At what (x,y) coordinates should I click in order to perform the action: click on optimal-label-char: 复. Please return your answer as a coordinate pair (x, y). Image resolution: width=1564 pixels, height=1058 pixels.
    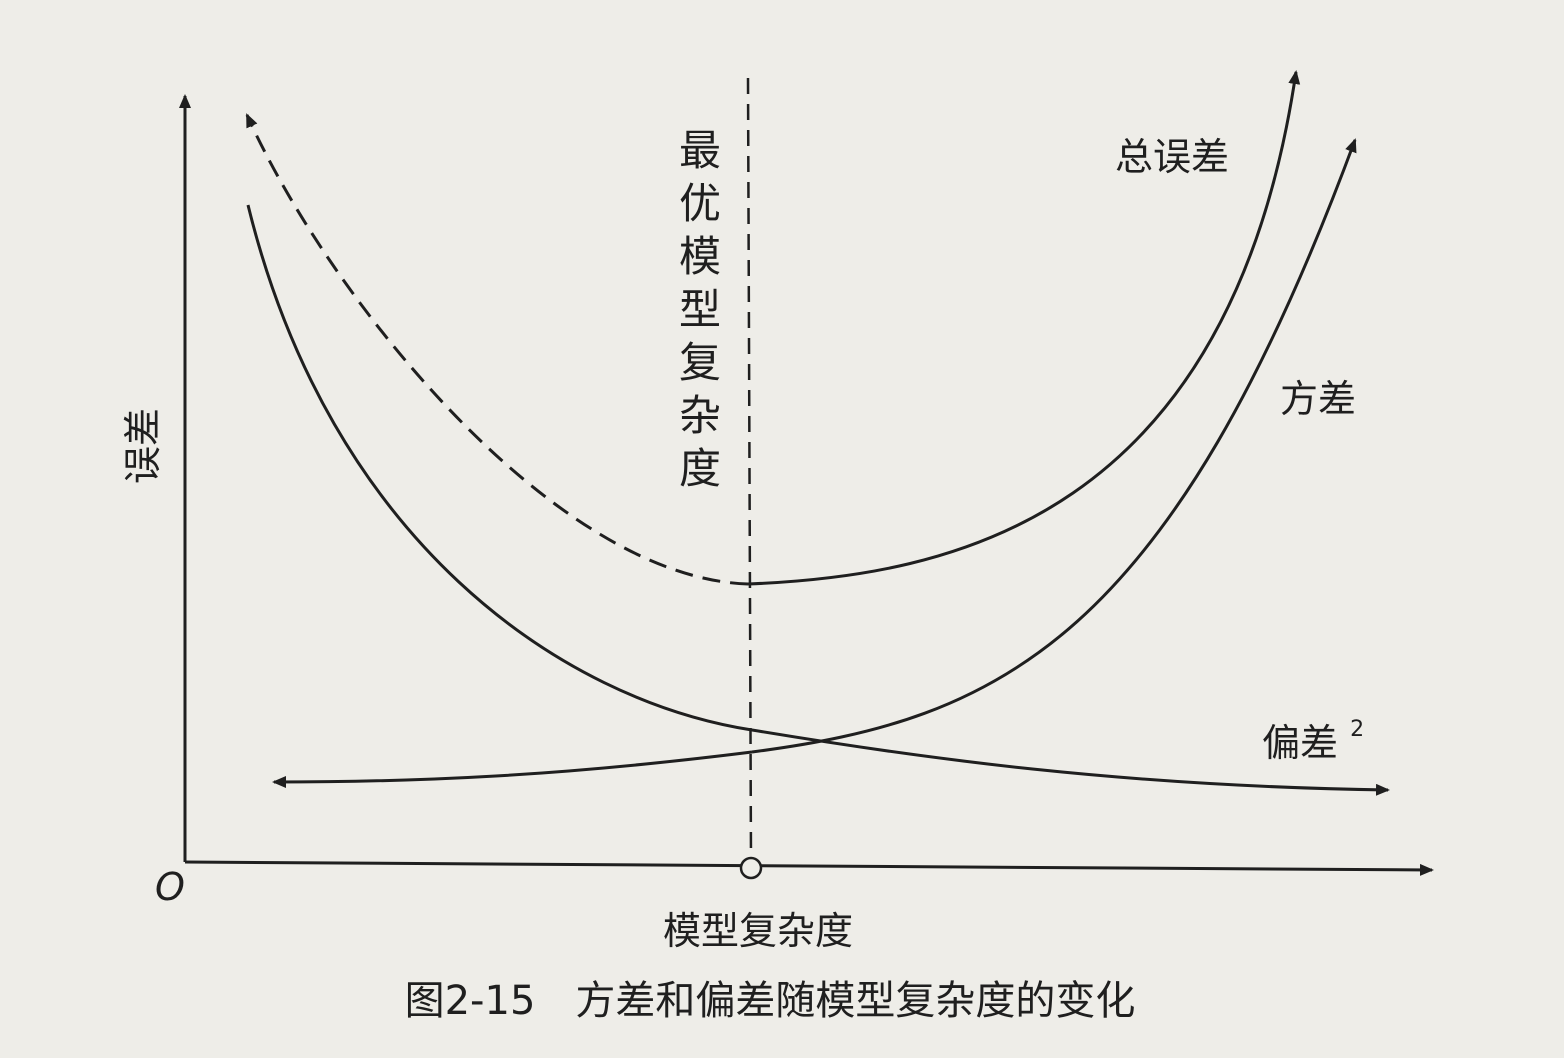
    Looking at the image, I should click on (700, 362).